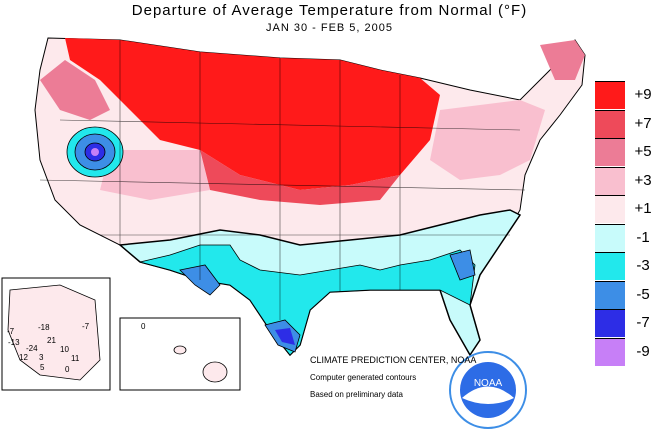 The width and height of the screenshot is (659, 435). What do you see at coordinates (14, 342) in the screenshot?
I see `alaska-value: -13` at bounding box center [14, 342].